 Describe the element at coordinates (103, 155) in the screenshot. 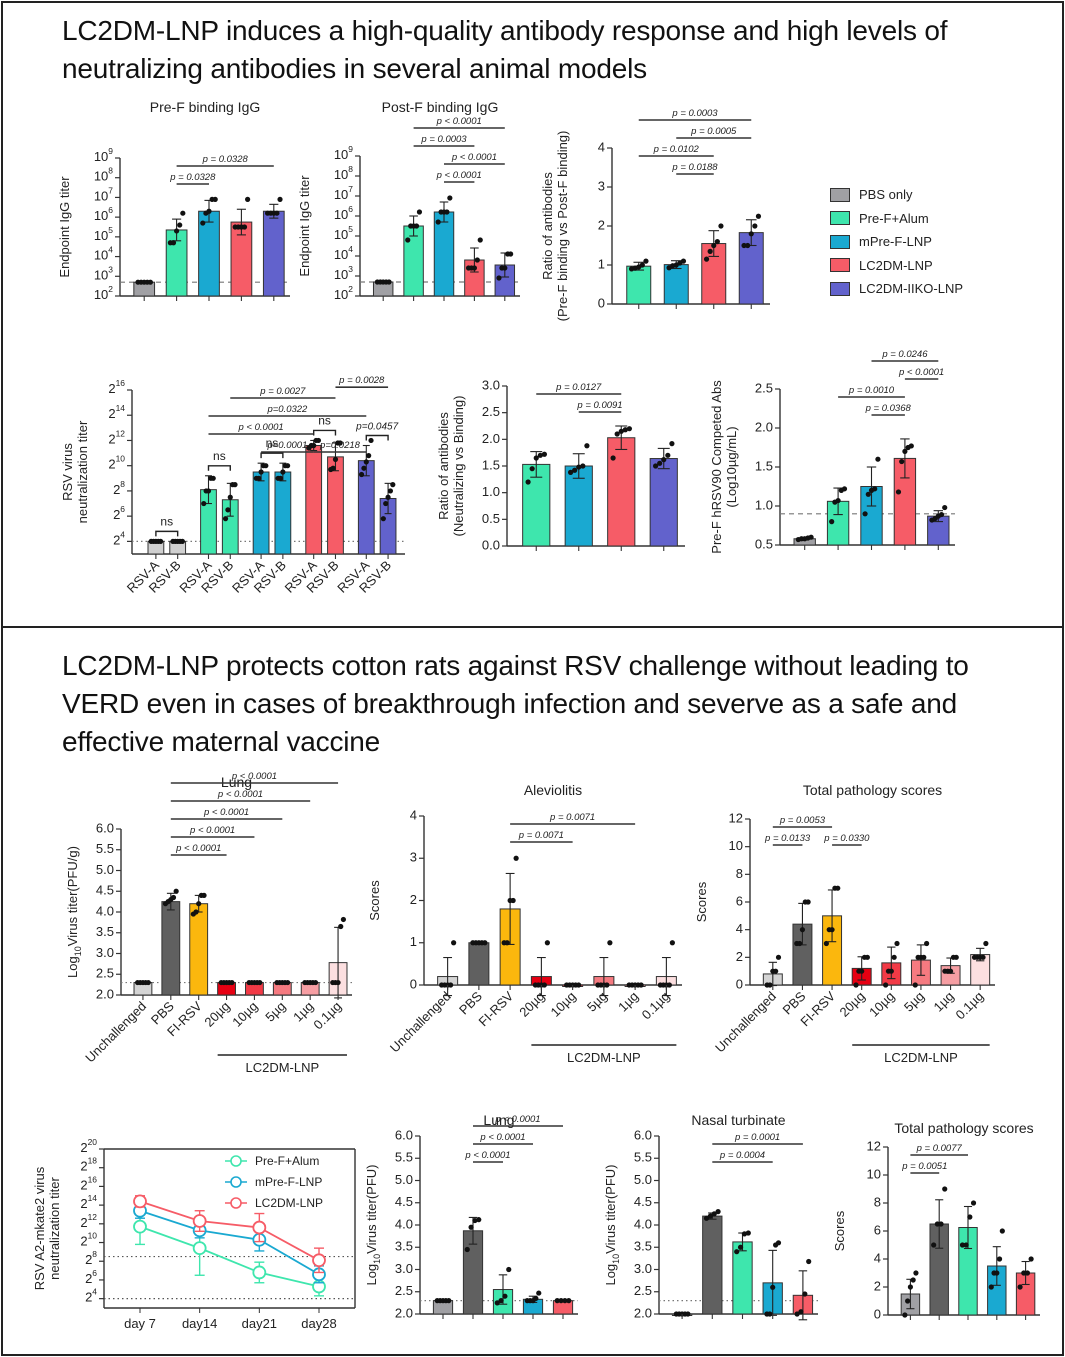

I see `tick-label: 10⁹` at that location.